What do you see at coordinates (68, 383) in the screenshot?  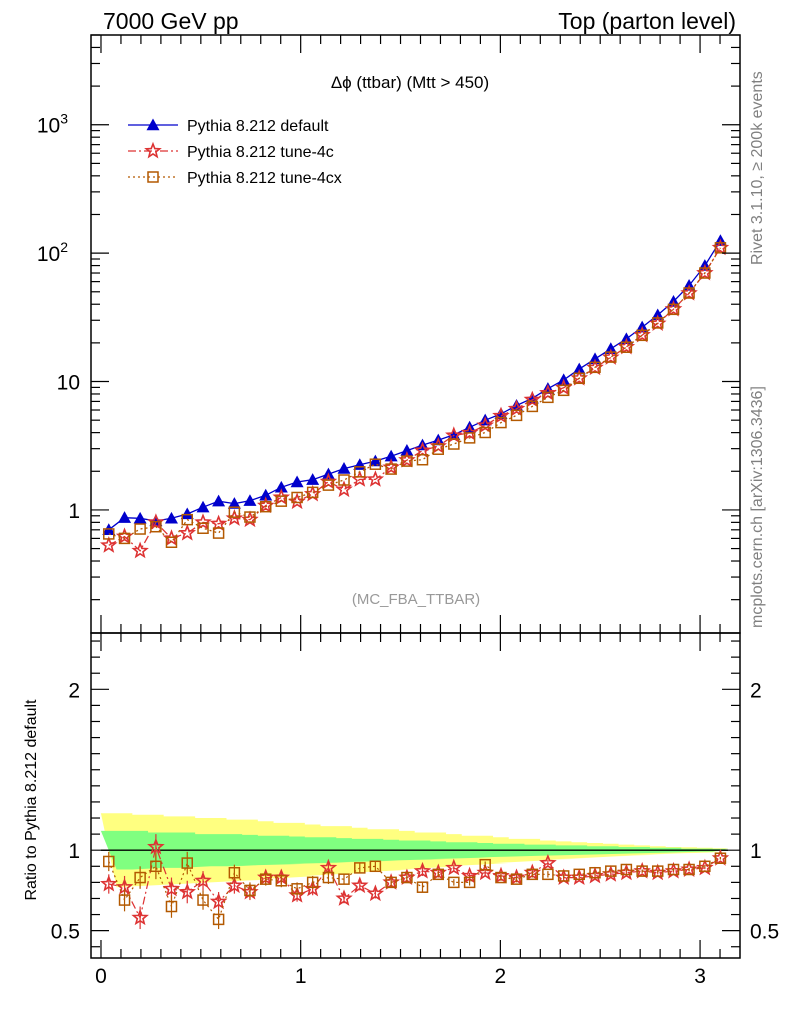 I see `y-tick-label: 10` at bounding box center [68, 383].